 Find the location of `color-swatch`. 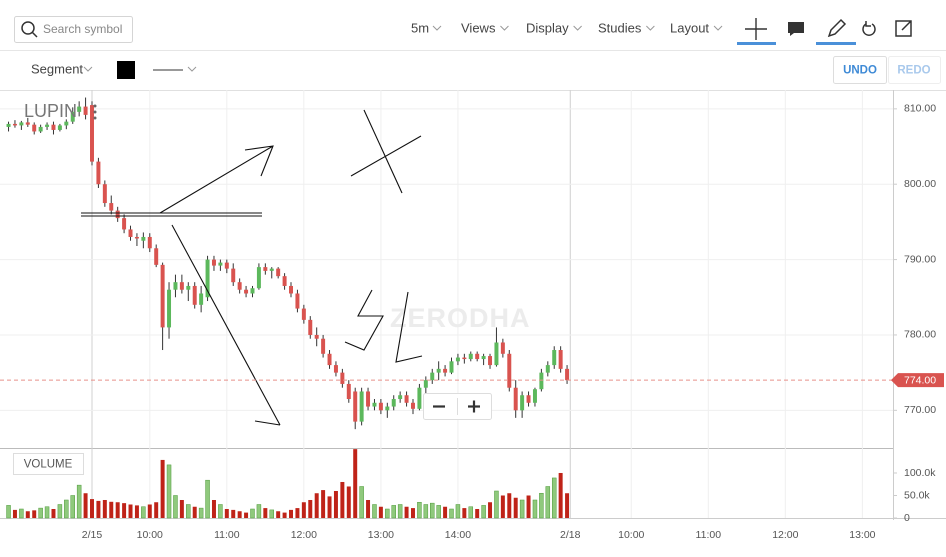

color-swatch is located at coordinates (126, 70).